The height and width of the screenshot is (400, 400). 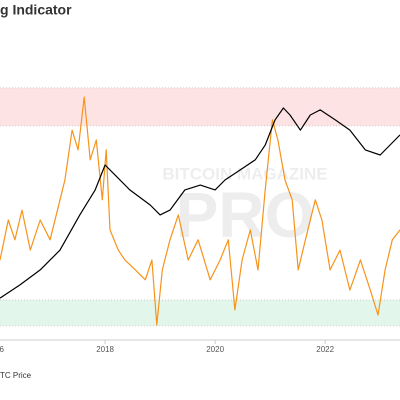 What do you see at coordinates (36, 10) in the screenshot?
I see `chart-title: g Indicator` at bounding box center [36, 10].